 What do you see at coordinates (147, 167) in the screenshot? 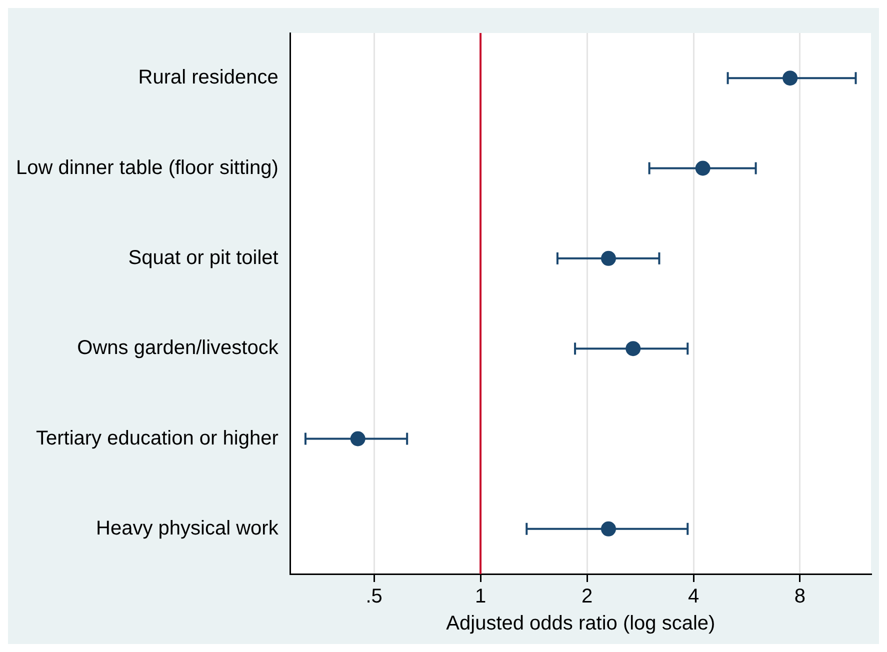
I see `y-tick-label: Low dinner table (floor sitting)` at bounding box center [147, 167].